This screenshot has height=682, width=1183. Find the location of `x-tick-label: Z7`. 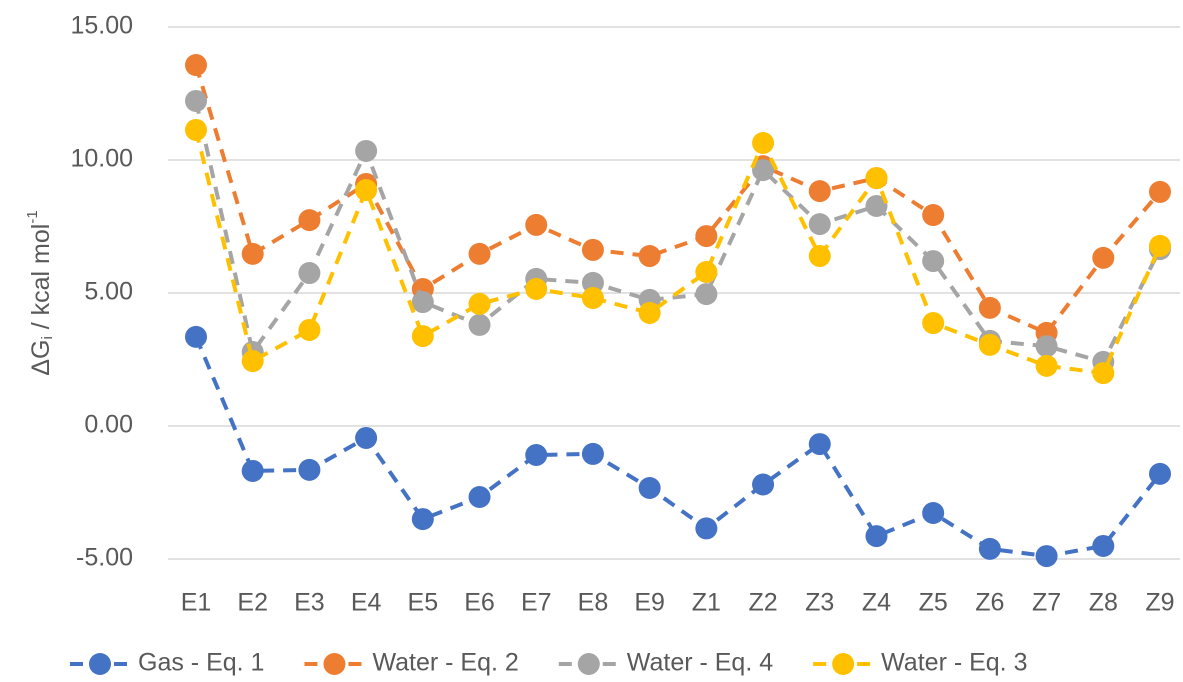

x-tick-label: Z7 is located at coordinates (1046, 603).